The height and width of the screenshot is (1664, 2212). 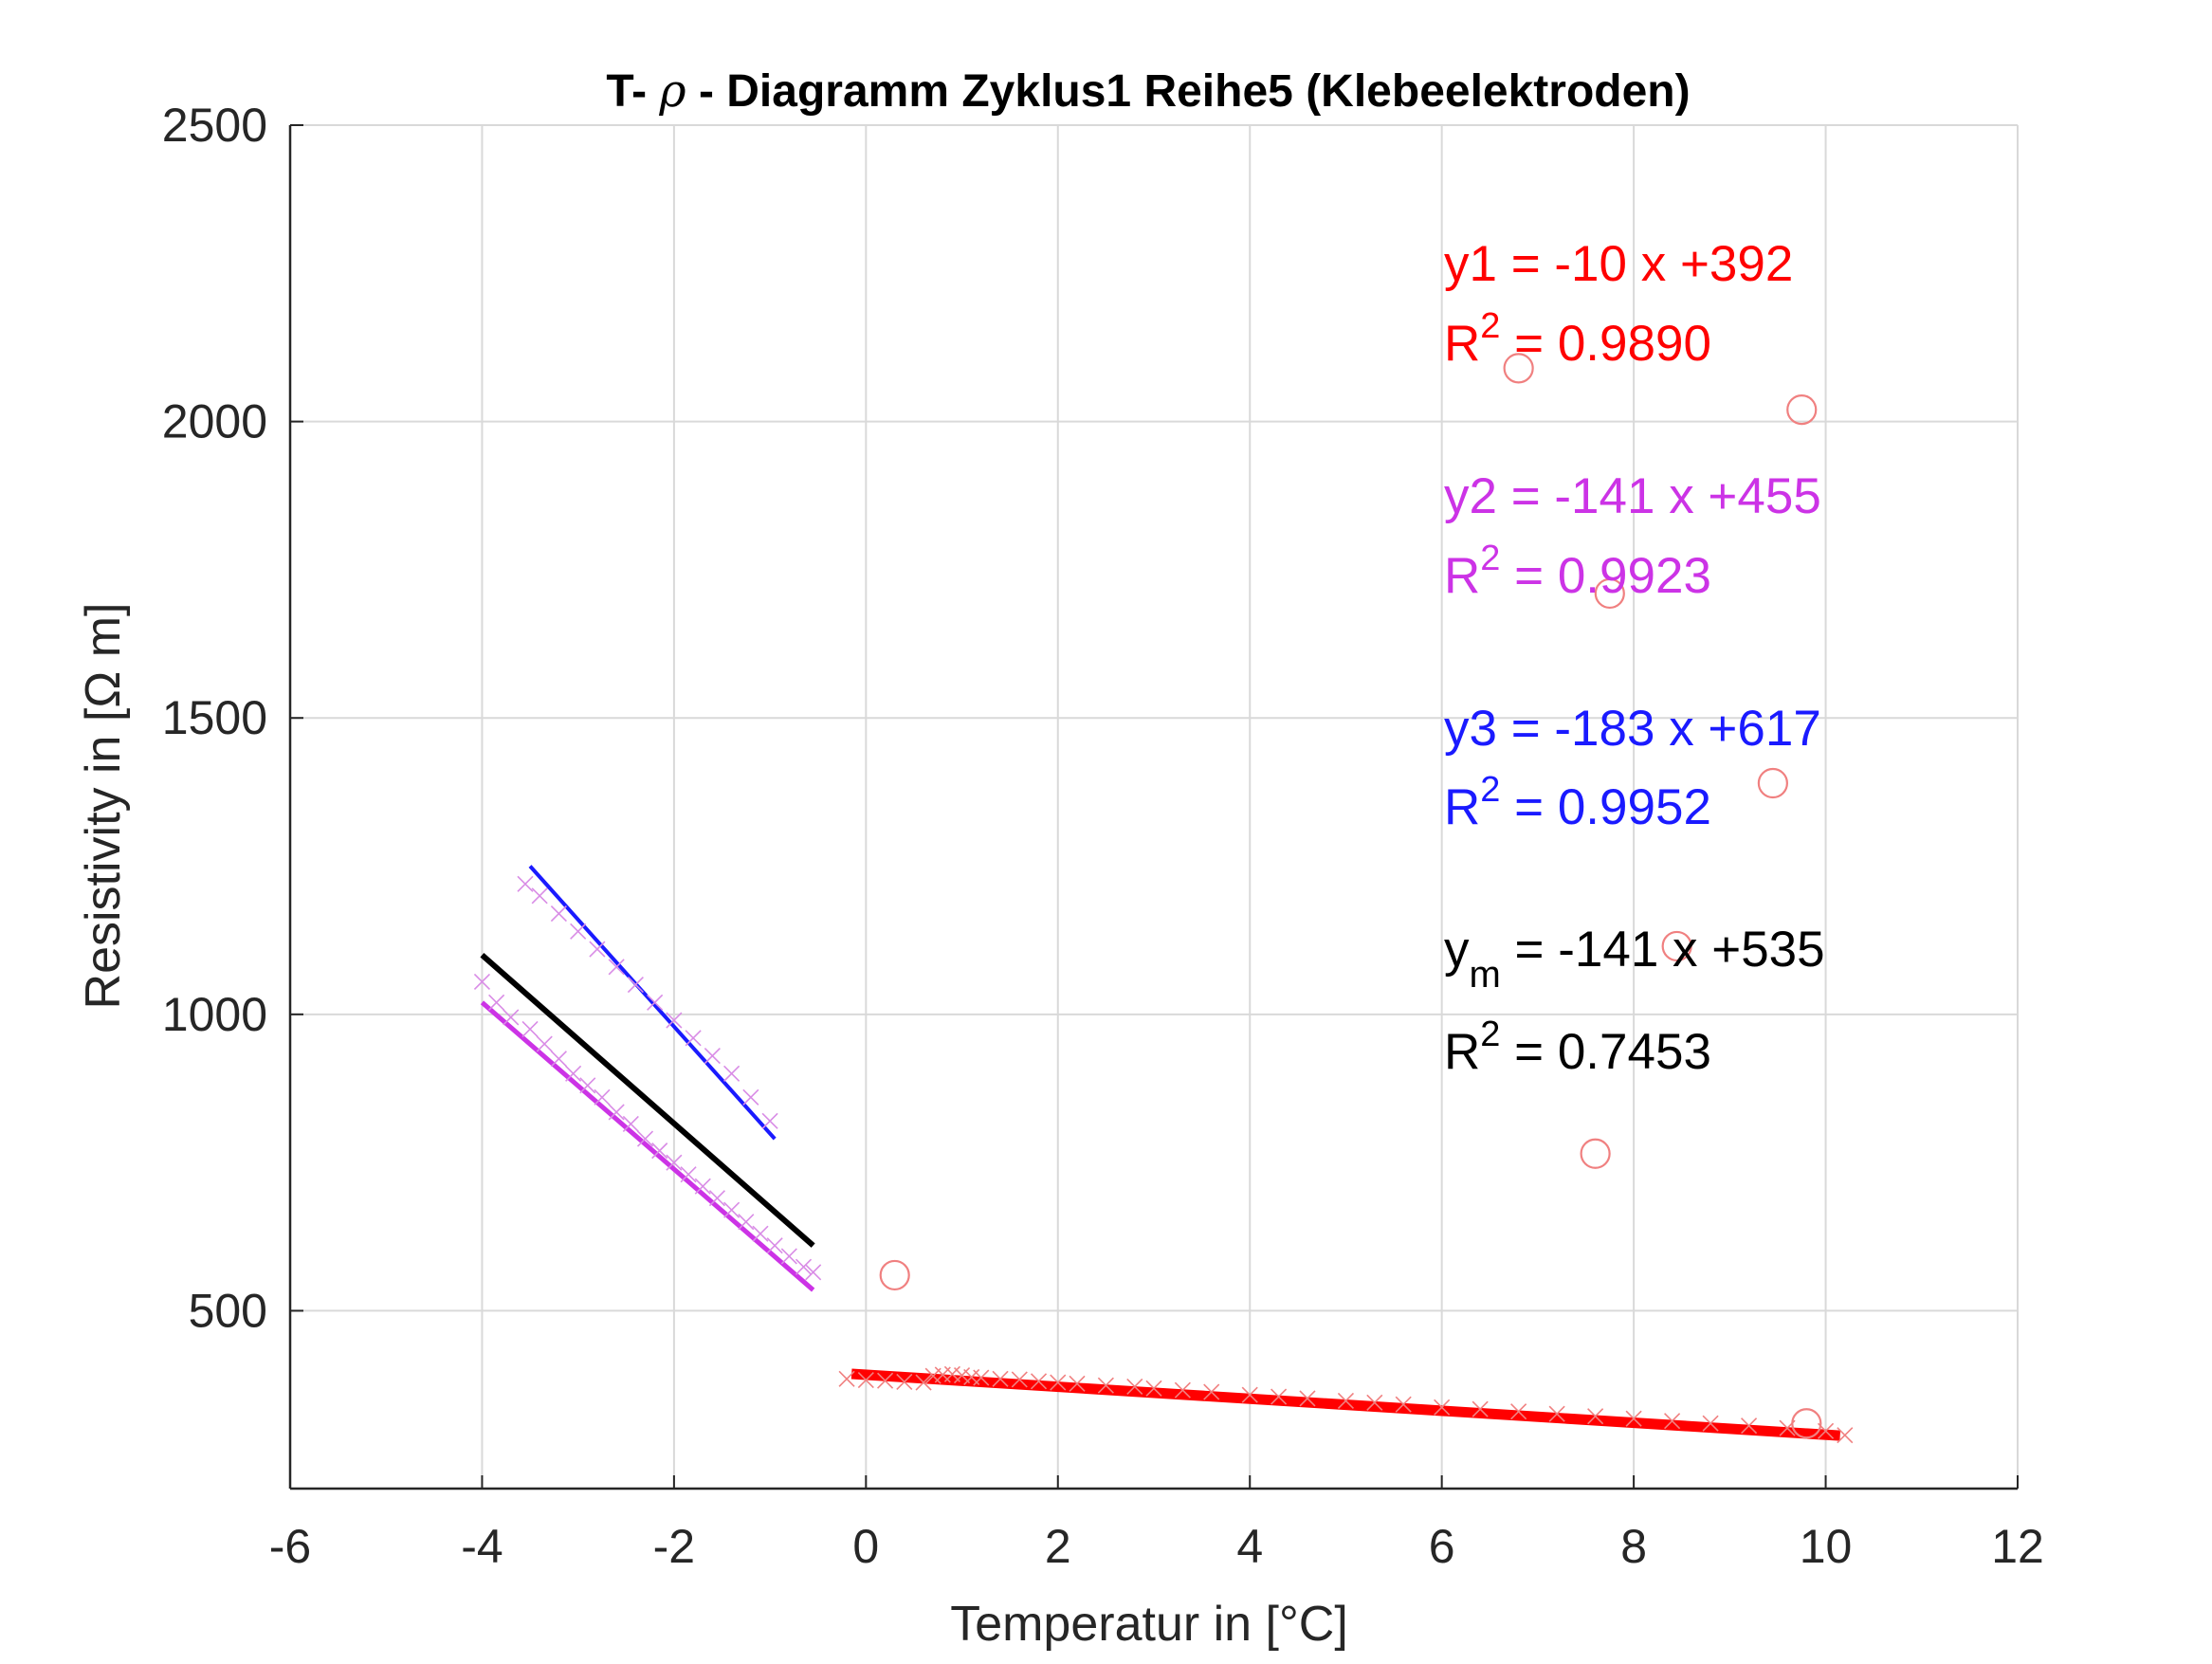 I want to click on r-squared-value: = 0.9923, so click(x=1605, y=576).